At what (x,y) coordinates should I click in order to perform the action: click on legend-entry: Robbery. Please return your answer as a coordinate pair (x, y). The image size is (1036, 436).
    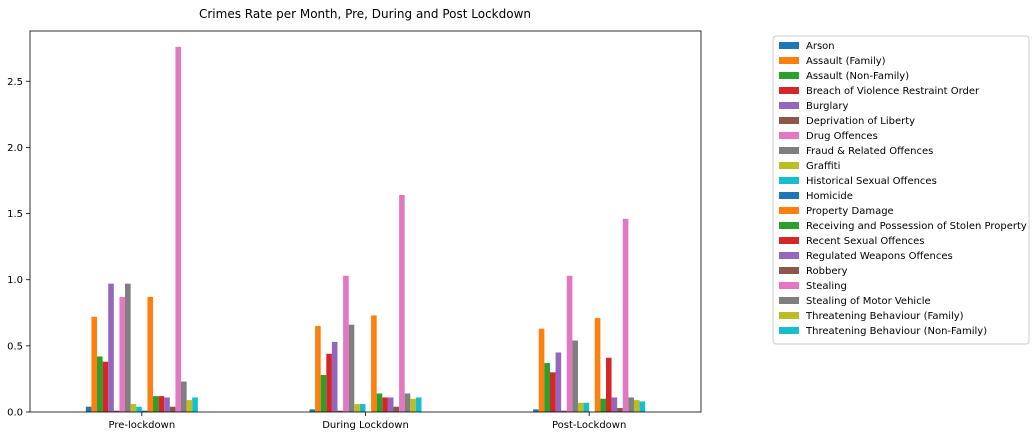
    Looking at the image, I should click on (827, 271).